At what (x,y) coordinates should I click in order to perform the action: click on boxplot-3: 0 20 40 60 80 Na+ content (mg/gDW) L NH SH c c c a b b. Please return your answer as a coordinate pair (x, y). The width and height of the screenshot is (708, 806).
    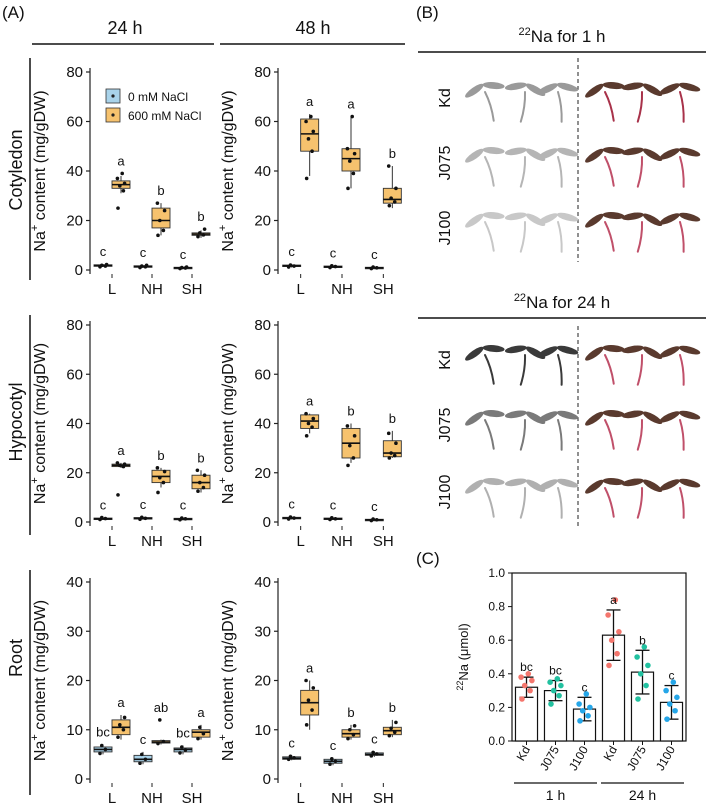
    Looking at the image, I should click on (309, 433).